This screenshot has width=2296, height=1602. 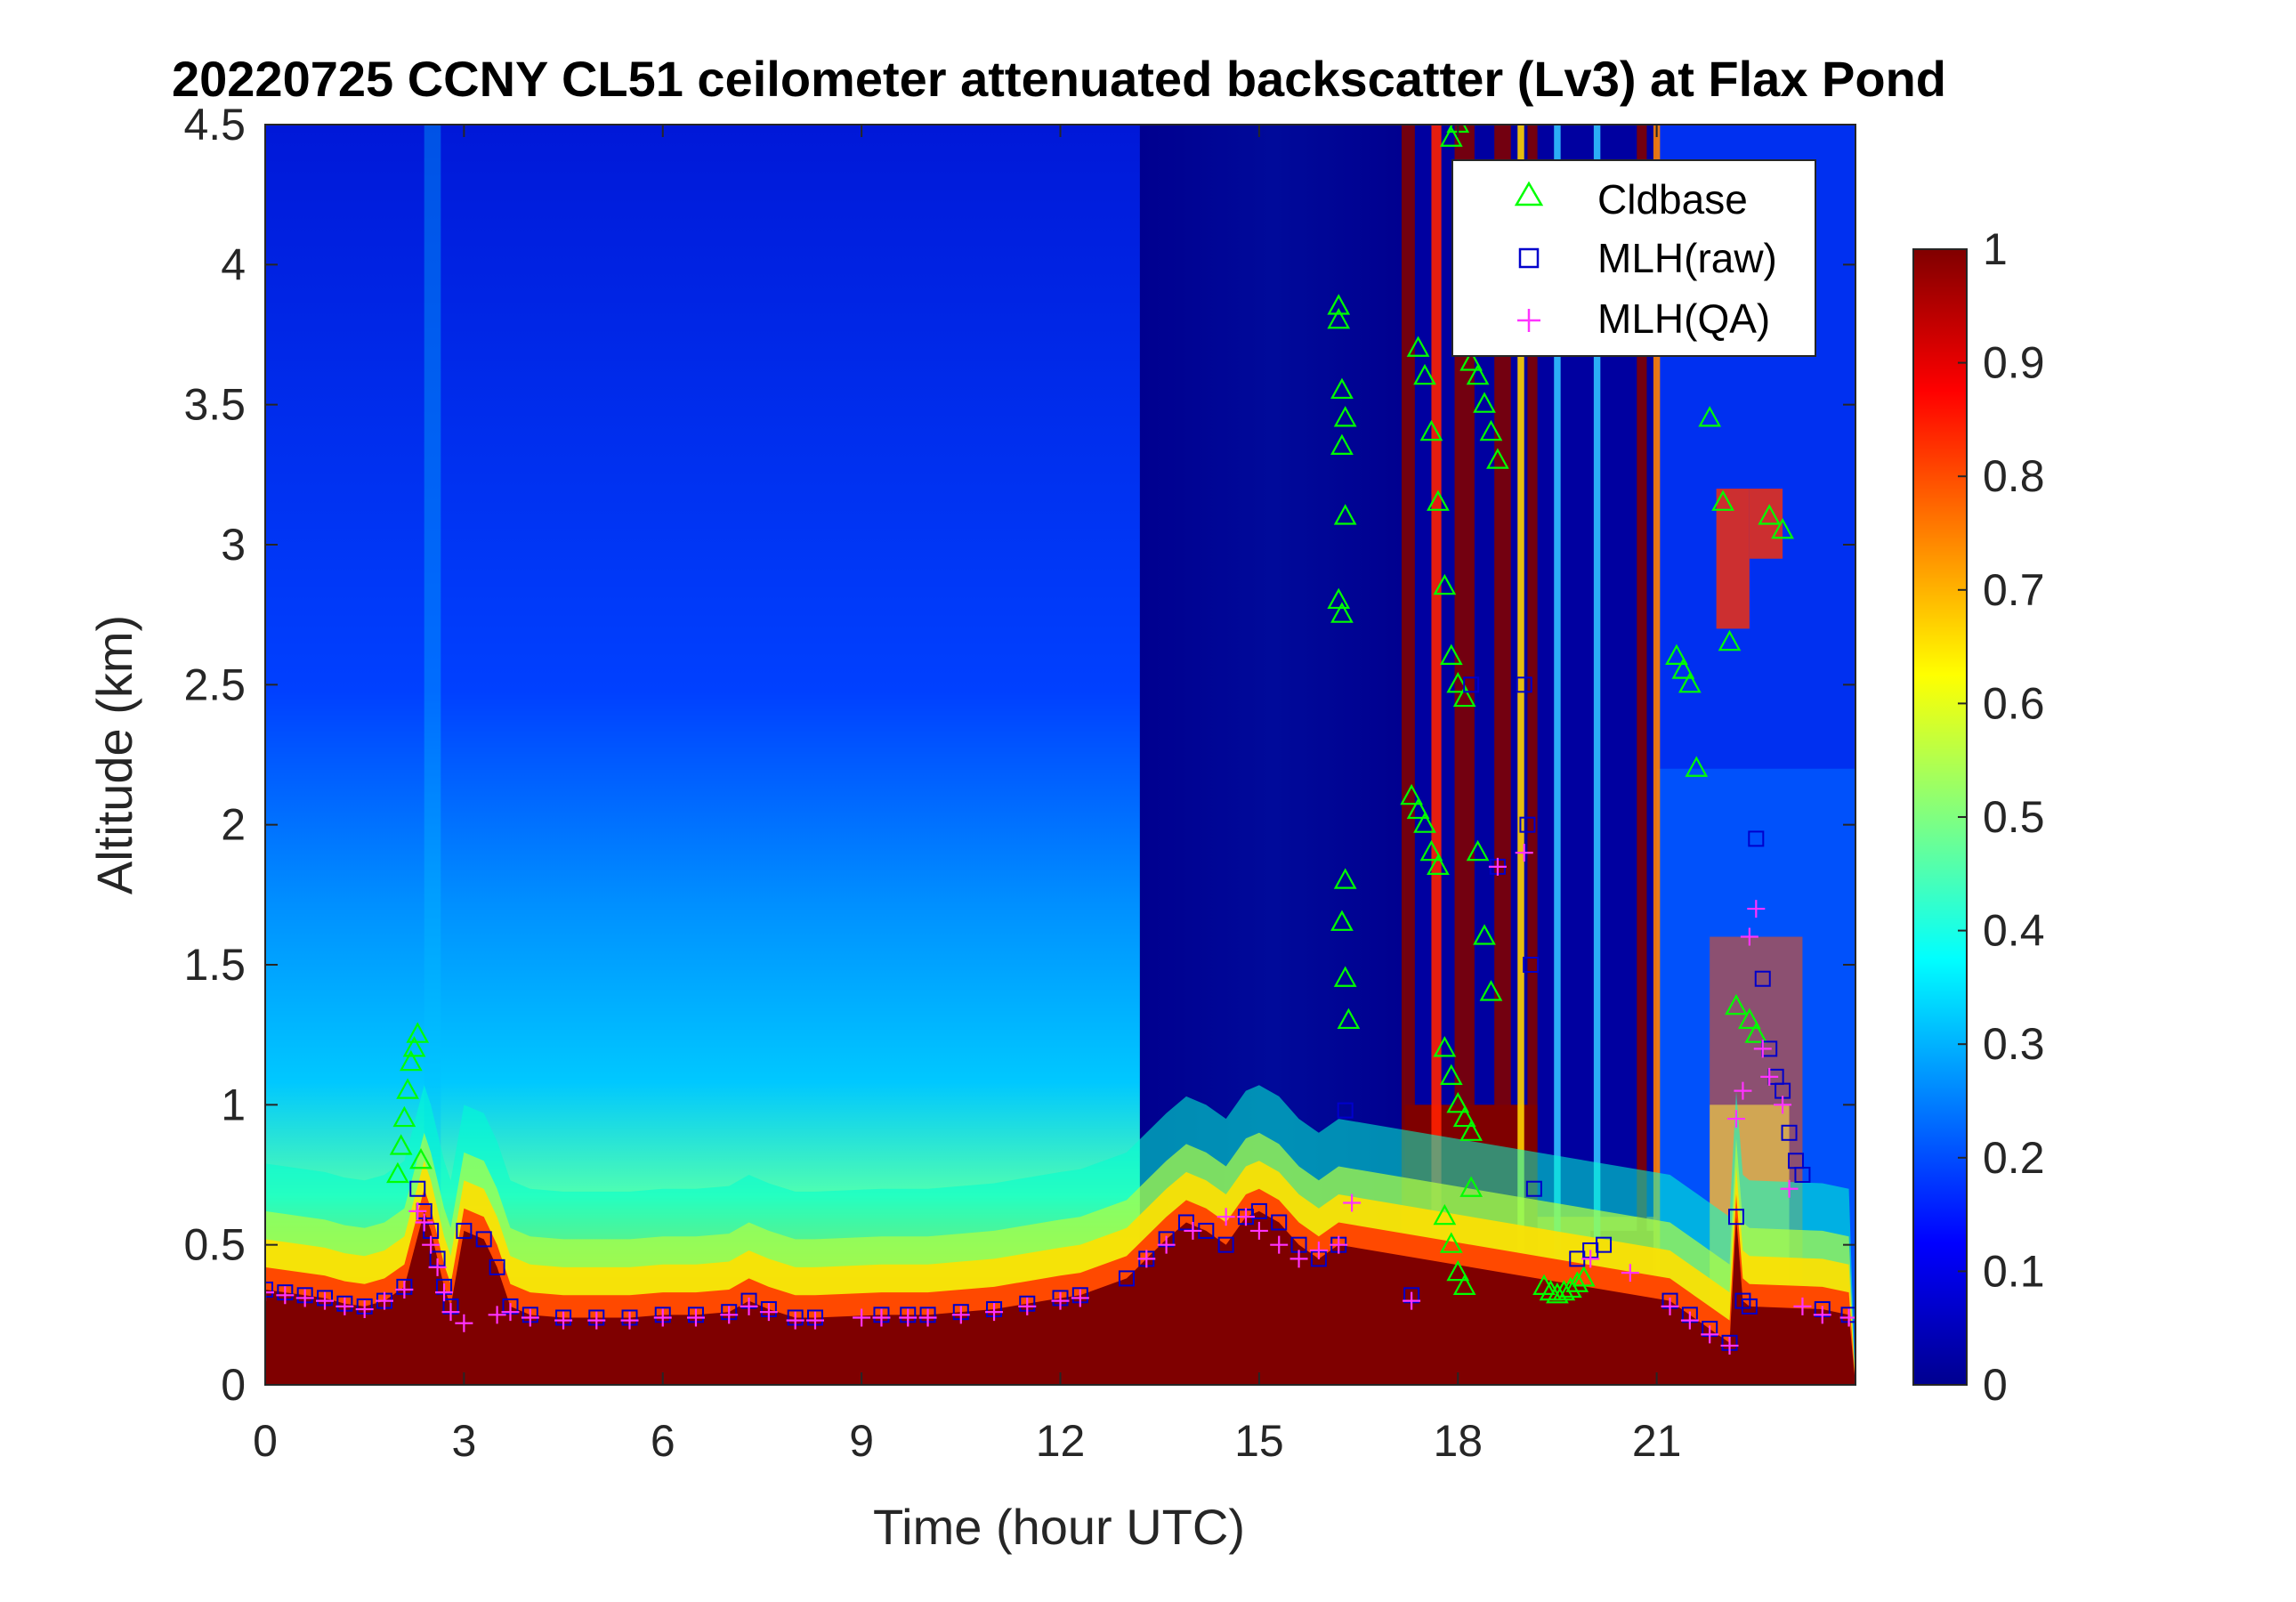 I want to click on x-tick-label: 6, so click(x=663, y=1441).